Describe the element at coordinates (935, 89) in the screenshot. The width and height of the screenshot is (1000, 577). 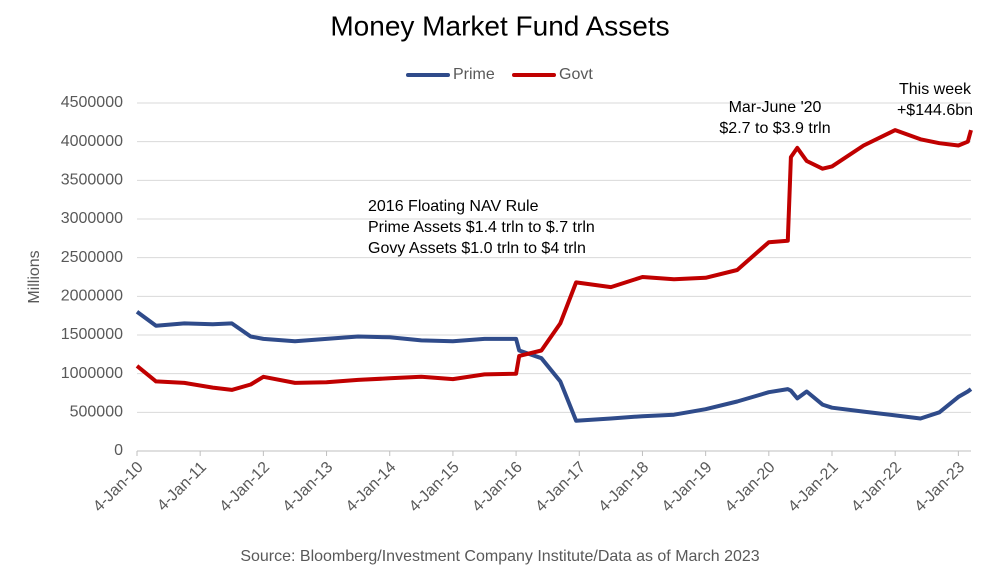
I see `annotation: This week` at that location.